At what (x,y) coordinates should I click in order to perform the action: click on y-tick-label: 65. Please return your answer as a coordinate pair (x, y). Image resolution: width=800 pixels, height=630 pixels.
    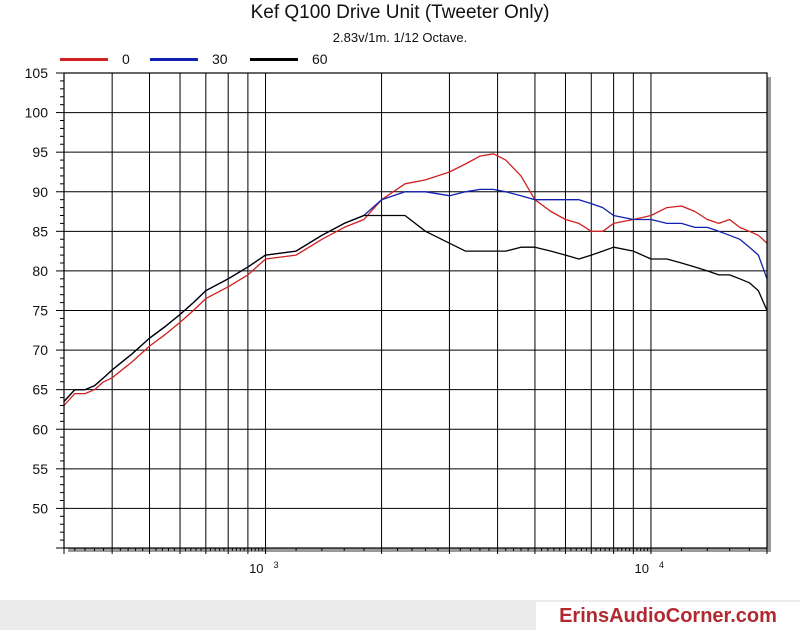
    Looking at the image, I should click on (40, 390).